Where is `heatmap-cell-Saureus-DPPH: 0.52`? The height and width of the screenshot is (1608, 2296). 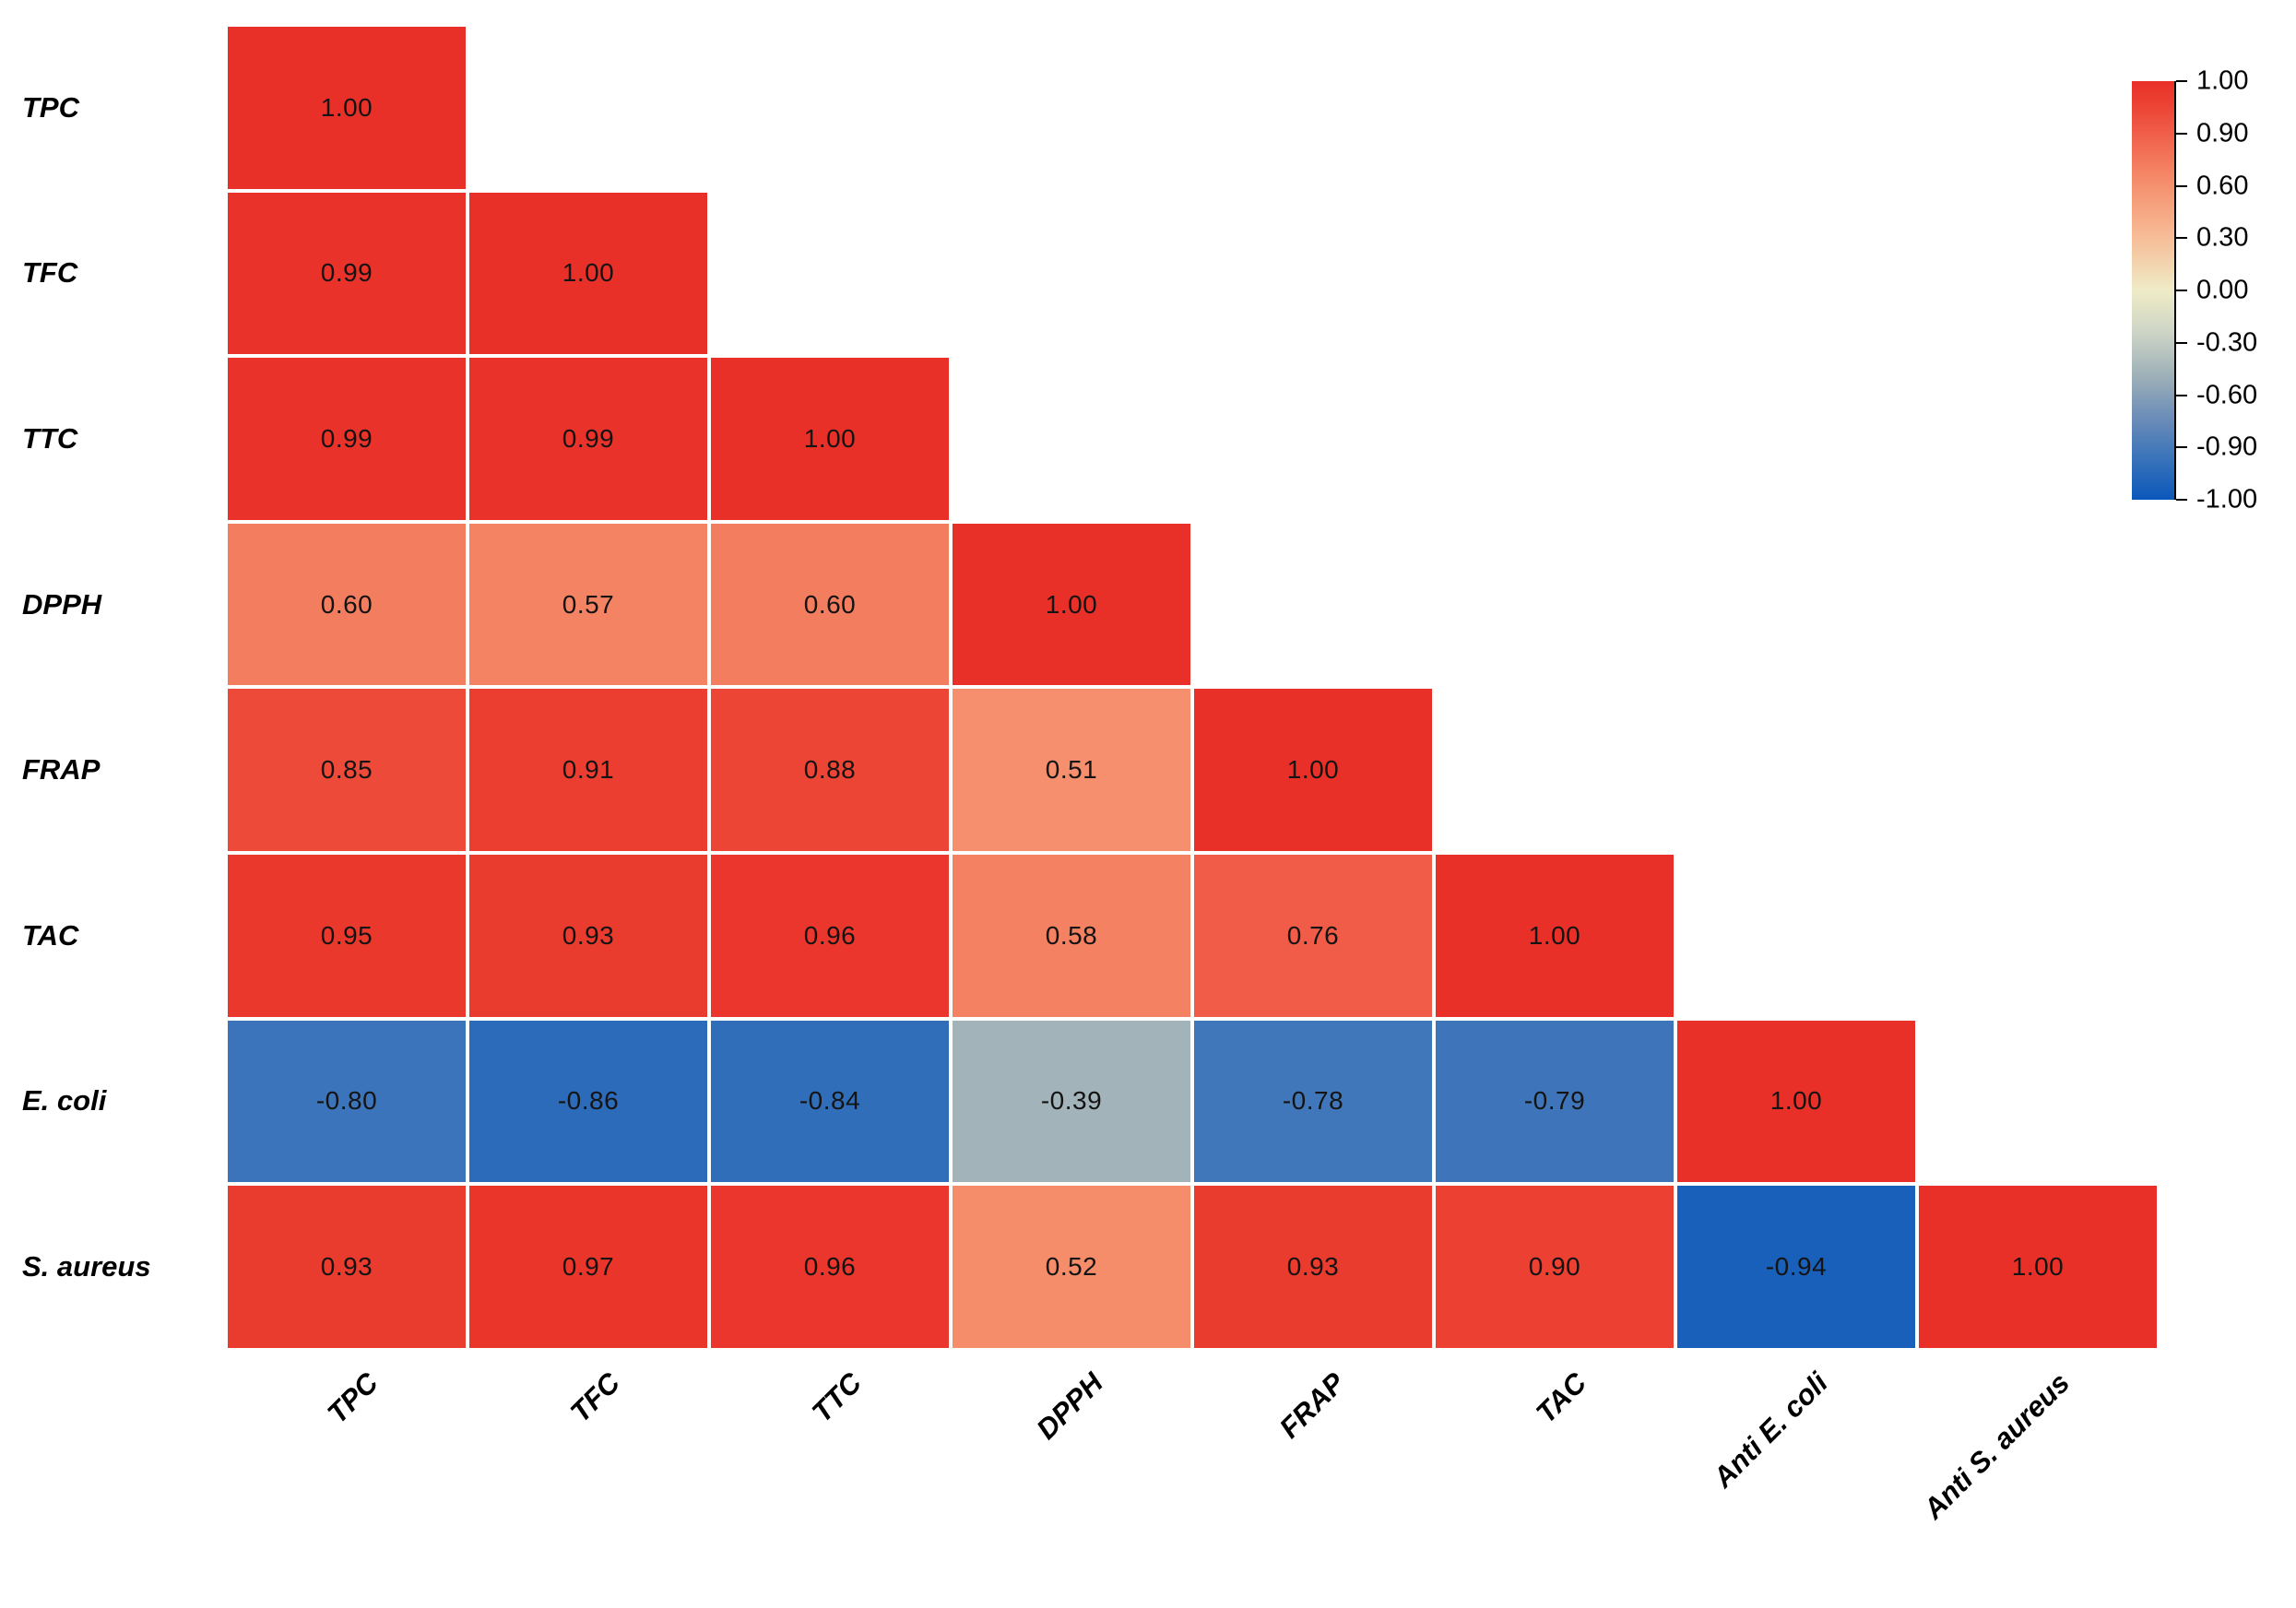 heatmap-cell-Saureus-DPPH: 0.52 is located at coordinates (1071, 1267).